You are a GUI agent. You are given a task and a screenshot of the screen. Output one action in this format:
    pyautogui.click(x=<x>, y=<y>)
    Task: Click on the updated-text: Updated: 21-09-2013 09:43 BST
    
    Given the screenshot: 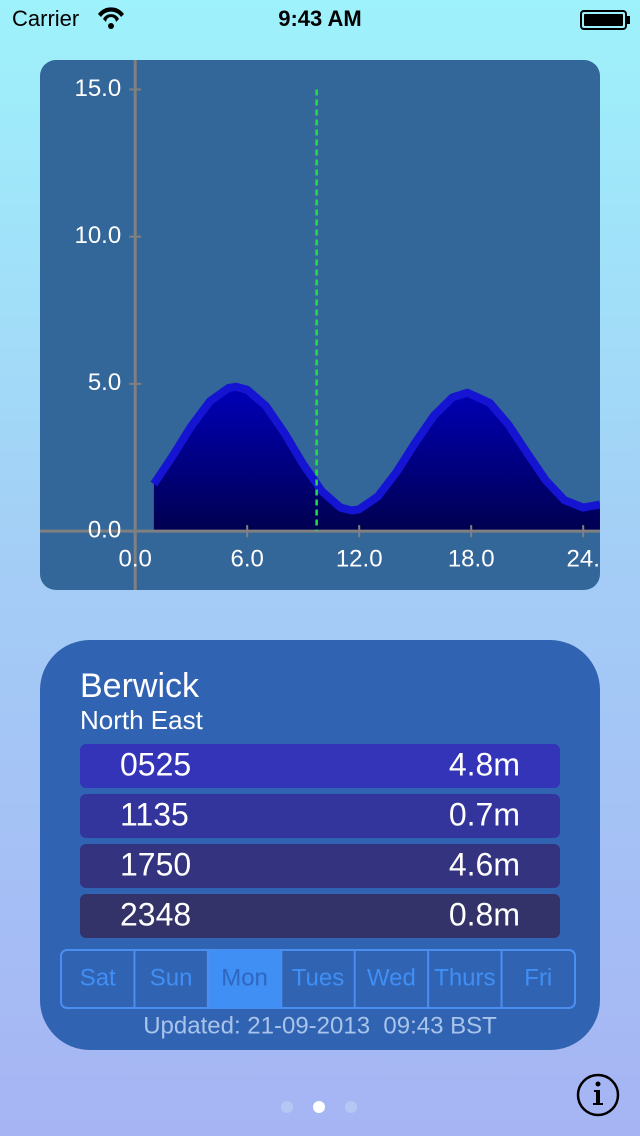 What is the action you would take?
    pyautogui.click(x=320, y=1025)
    